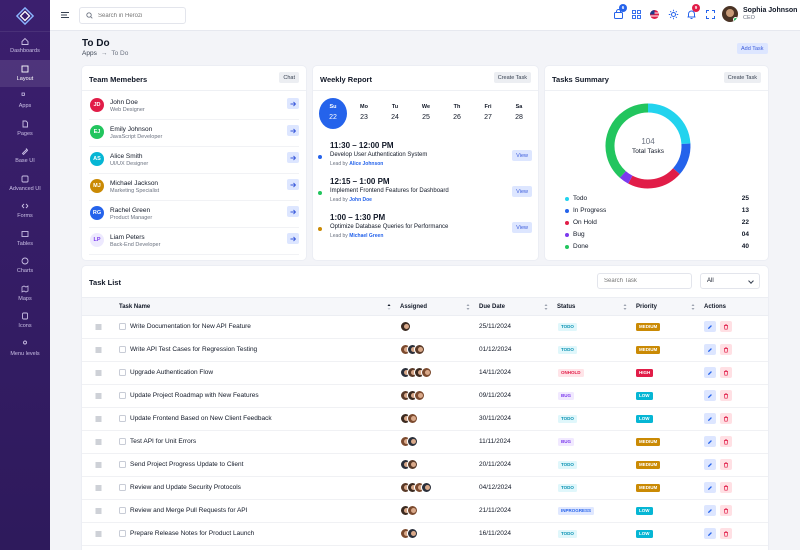  Describe the element at coordinates (65, 15) in the screenshot. I see `menu-toggle-icon` at that location.